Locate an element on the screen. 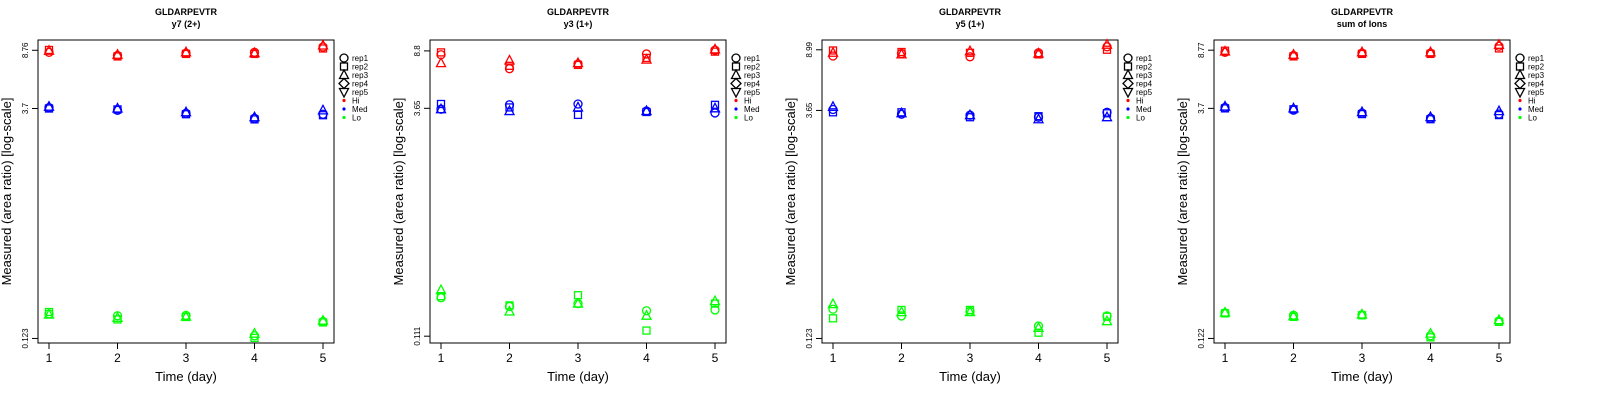 Image resolution: width=1600 pixels, height=400 pixels. plot-frame is located at coordinates (970, 191).